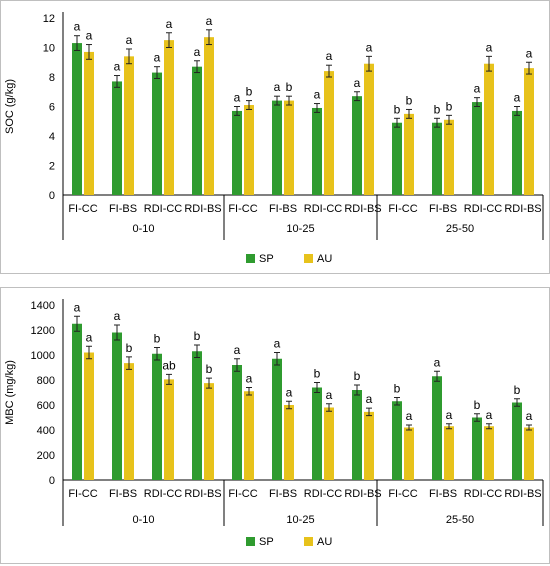  Describe the element at coordinates (460, 520) in the screenshot. I see `group-label: 25-50` at that location.